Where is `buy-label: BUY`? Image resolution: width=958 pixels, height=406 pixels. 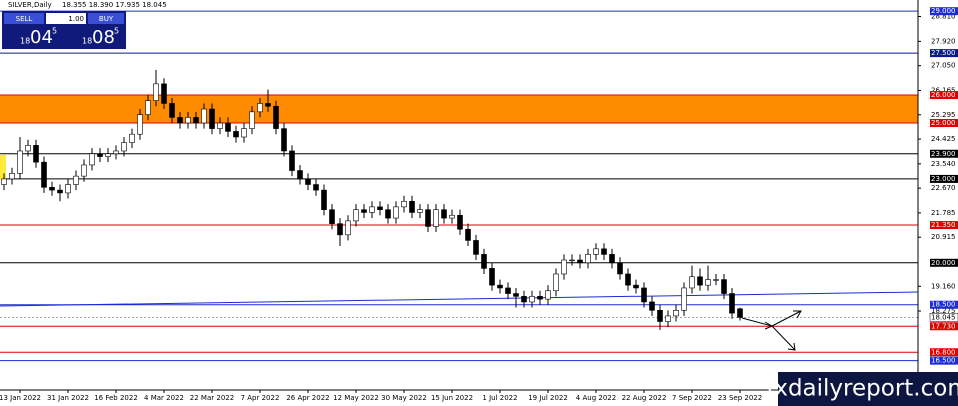 buy-label: BUY is located at coordinates (106, 19).